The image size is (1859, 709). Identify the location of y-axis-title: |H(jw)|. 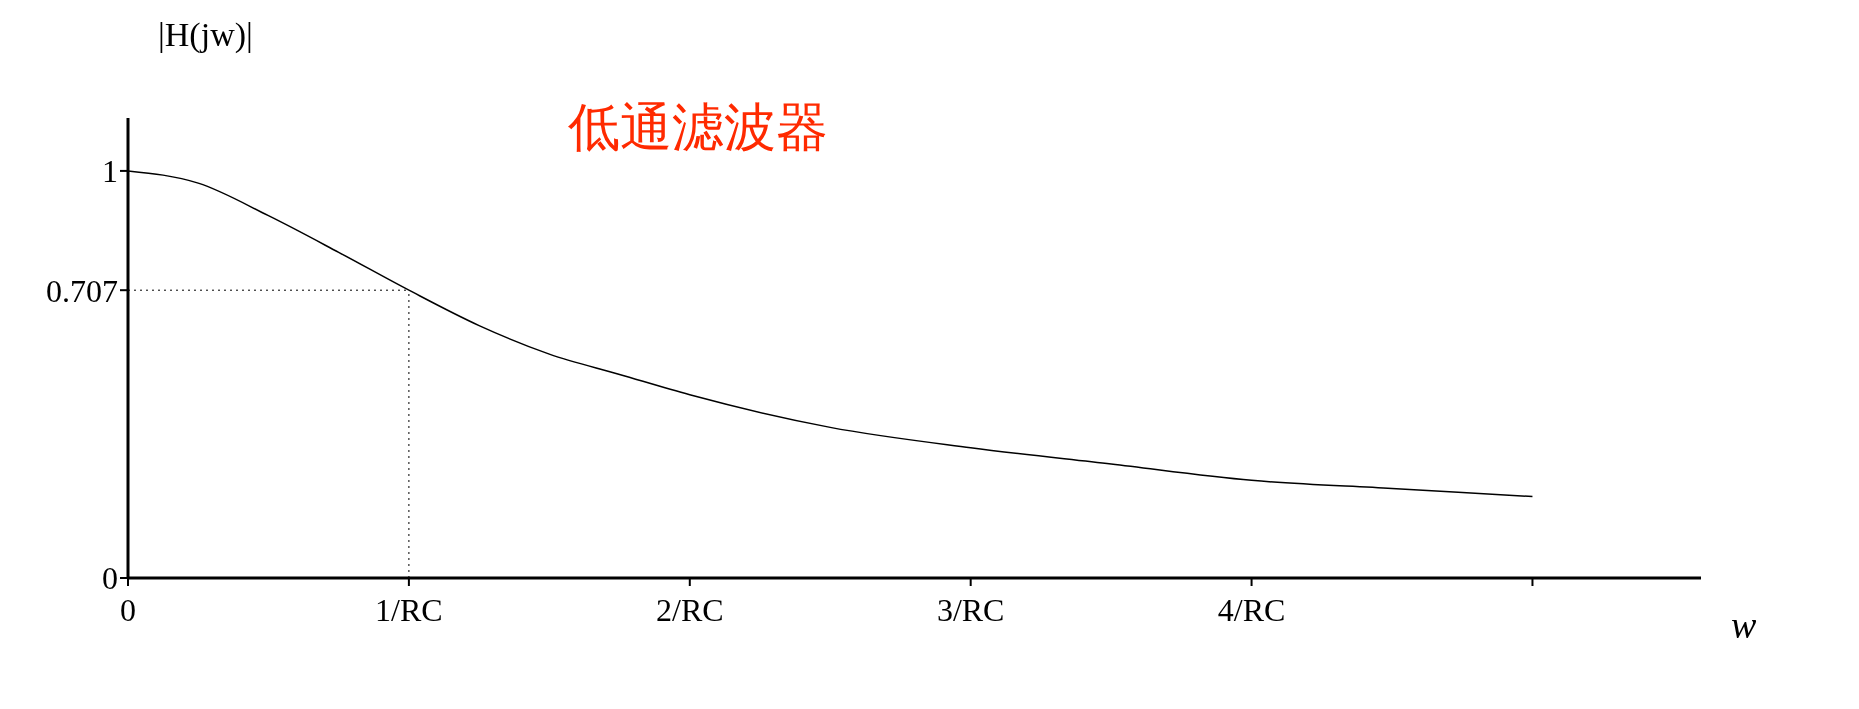
(205, 35).